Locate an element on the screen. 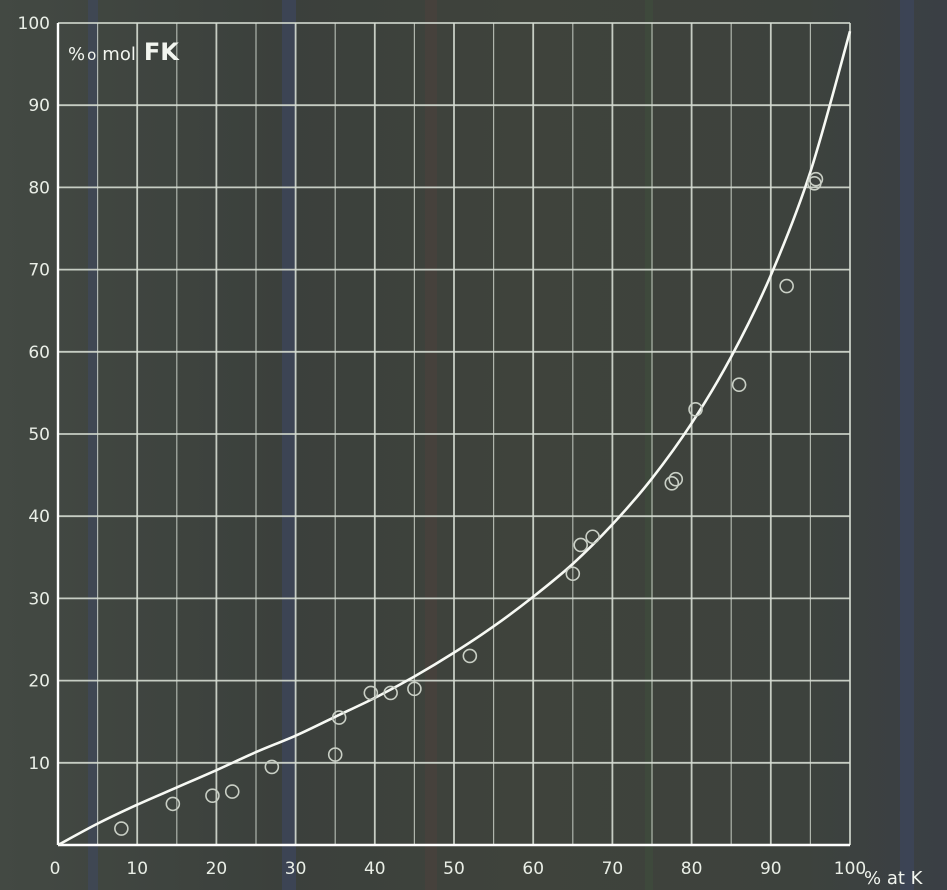  x-tick-label: 10 is located at coordinates (137, 869).